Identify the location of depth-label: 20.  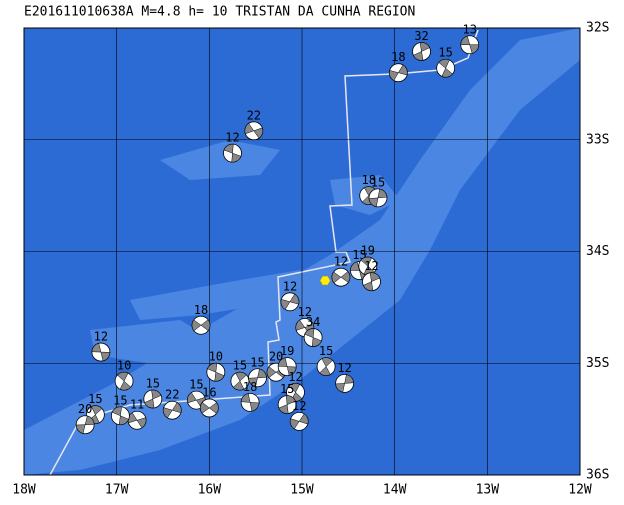
(85, 409).